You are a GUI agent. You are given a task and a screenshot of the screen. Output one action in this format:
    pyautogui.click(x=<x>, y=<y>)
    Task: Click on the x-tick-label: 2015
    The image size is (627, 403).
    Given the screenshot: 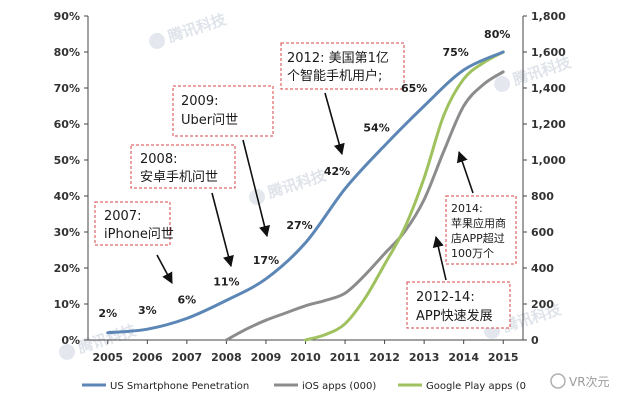 What is the action you would take?
    pyautogui.click(x=503, y=357)
    